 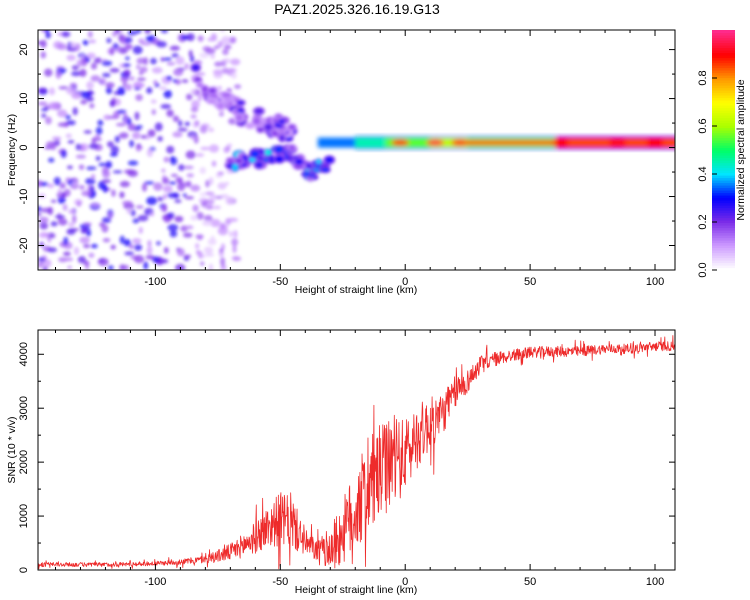 What do you see at coordinates (703, 125) in the screenshot?
I see `colorbar-tick-label: 0.6` at bounding box center [703, 125].